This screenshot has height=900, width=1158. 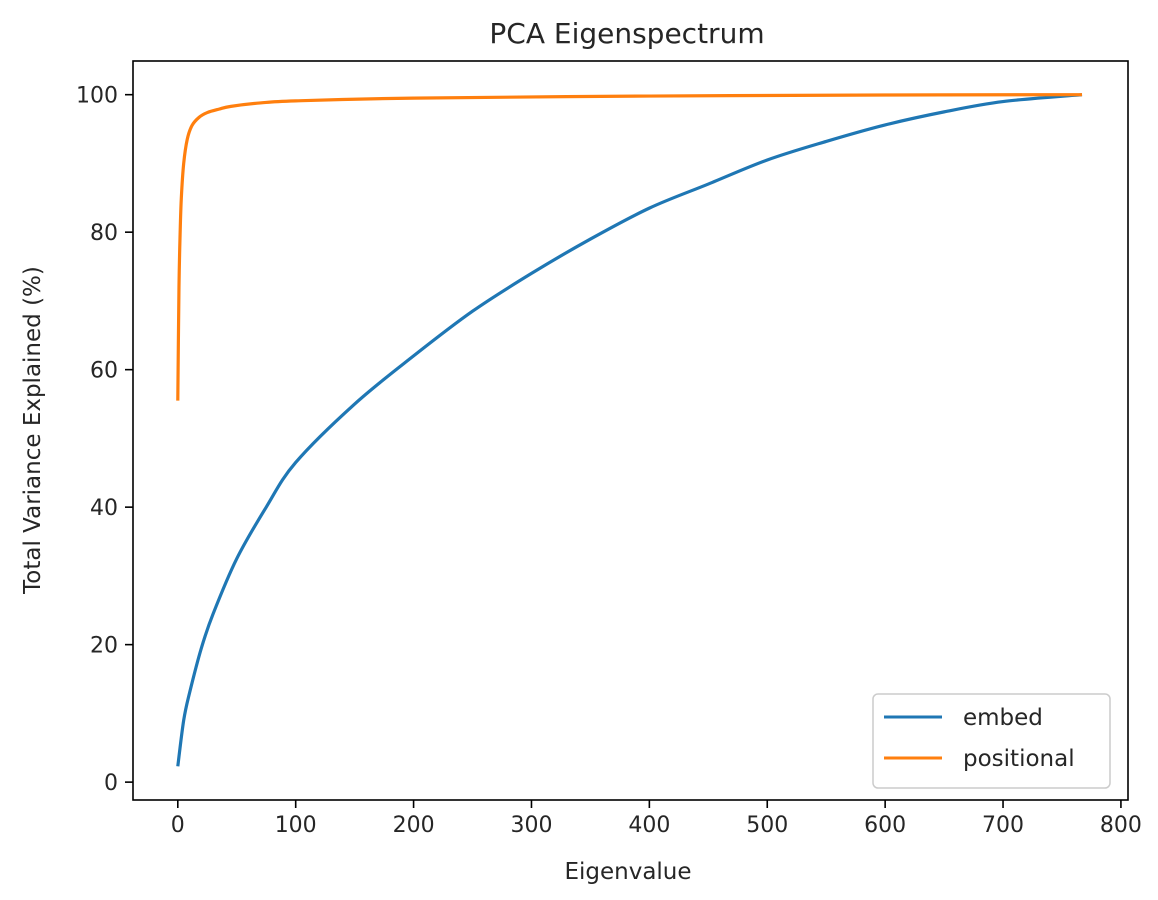 What do you see at coordinates (104, 440) in the screenshot?
I see `y-axis-ticks: 0 20 40 60 80 100` at bounding box center [104, 440].